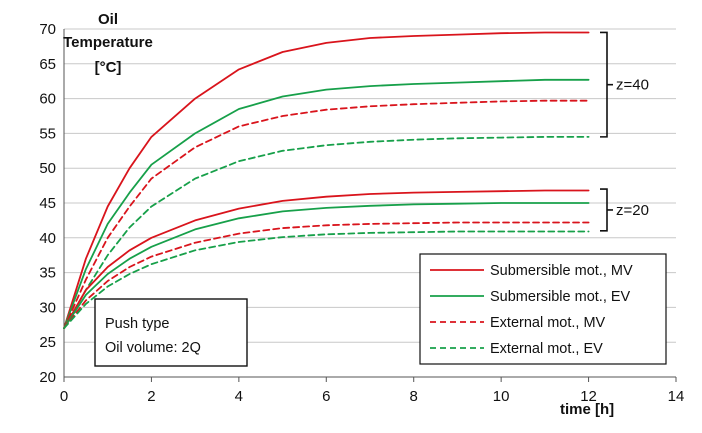 This screenshot has height=433, width=702. Describe the element at coordinates (560, 297) in the screenshot. I see `legend-label-1: Submersible mot., EV` at that location.